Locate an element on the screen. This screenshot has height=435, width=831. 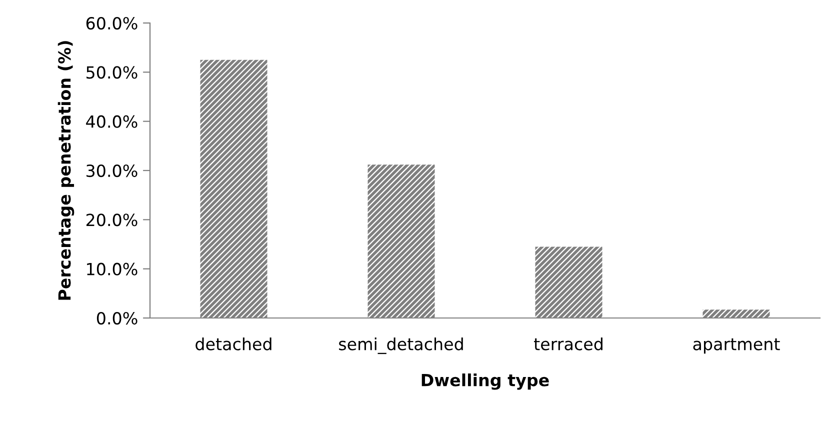
x-axis-title: Dwelling type is located at coordinates (485, 381).